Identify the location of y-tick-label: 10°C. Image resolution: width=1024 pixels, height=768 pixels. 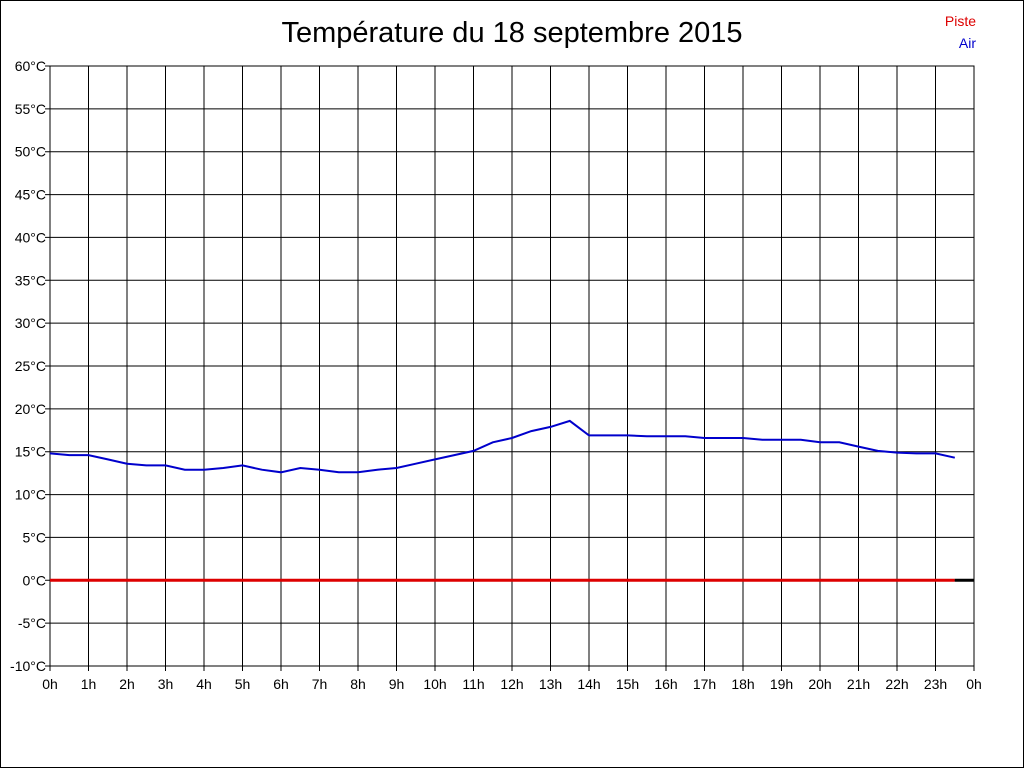
(30, 495).